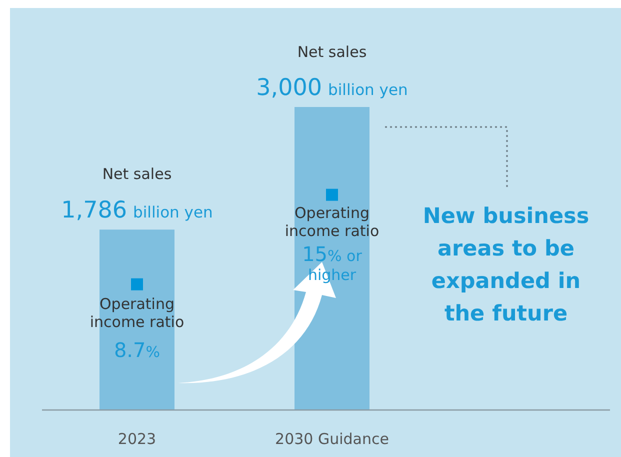 The width and height of the screenshot is (621, 457). What do you see at coordinates (137, 211) in the screenshot?
I see `data-label: 1,786 billion yen` at bounding box center [137, 211].